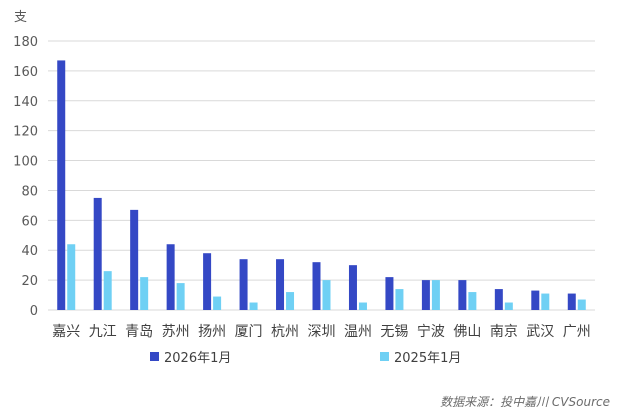 The height and width of the screenshot is (416, 624). What do you see at coordinates (25, 42) in the screenshot?
I see `y-tick-label: 180` at bounding box center [25, 42].